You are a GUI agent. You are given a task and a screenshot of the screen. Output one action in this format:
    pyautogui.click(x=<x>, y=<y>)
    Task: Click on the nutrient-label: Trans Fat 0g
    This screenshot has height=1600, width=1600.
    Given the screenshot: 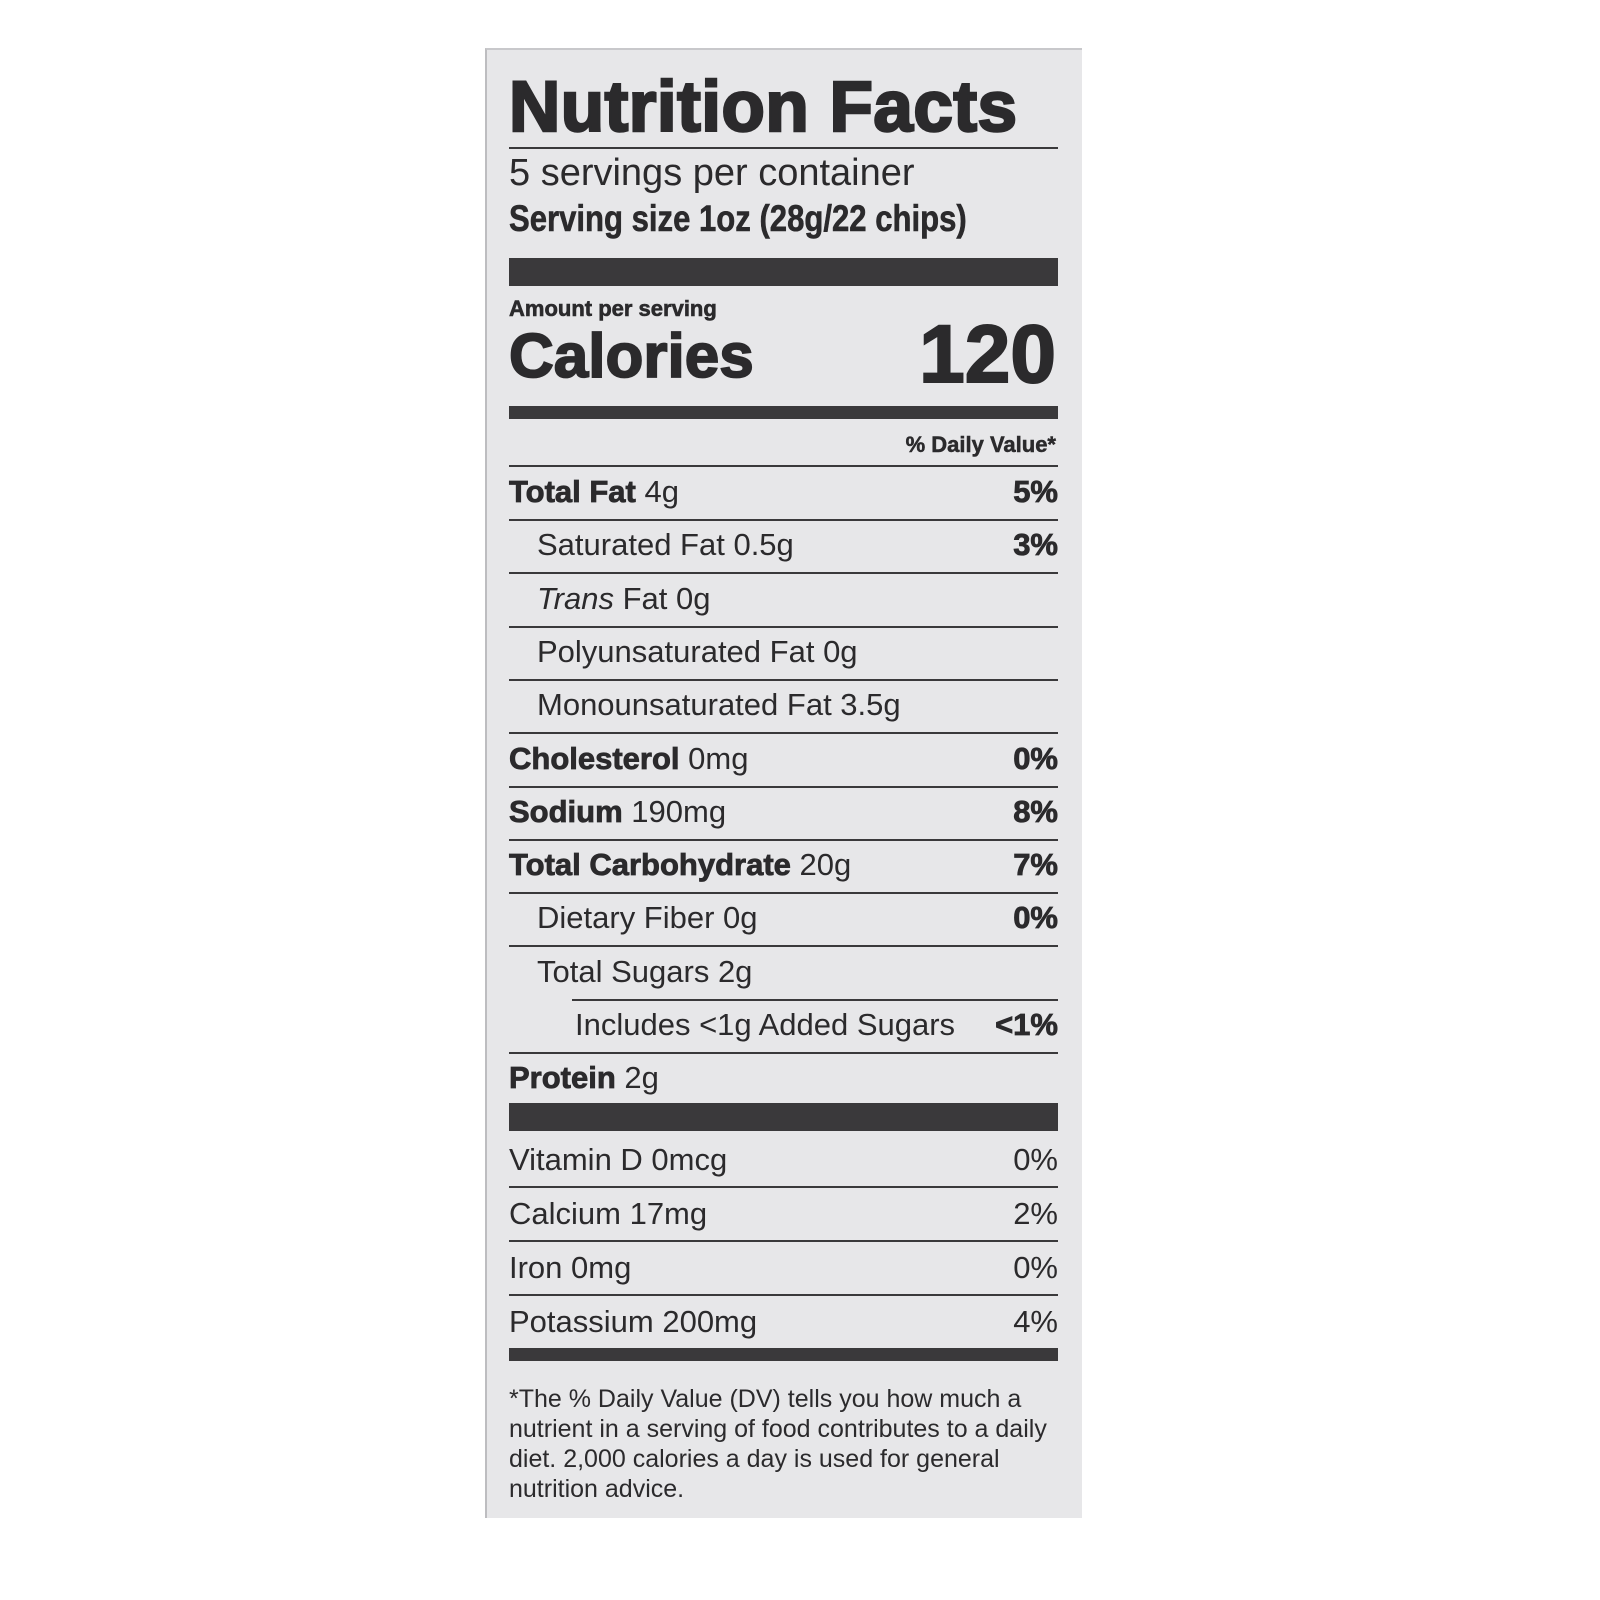 What is the action you would take?
    pyautogui.click(x=623, y=598)
    